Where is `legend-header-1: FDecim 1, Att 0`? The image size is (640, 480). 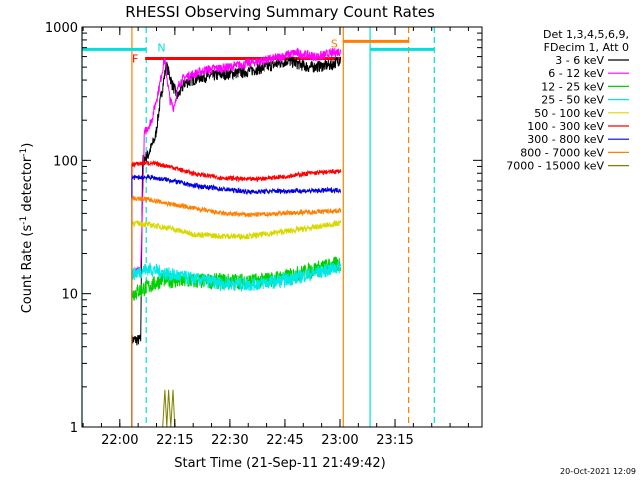 legend-header-1: FDecim 1, Att 0 is located at coordinates (586, 47).